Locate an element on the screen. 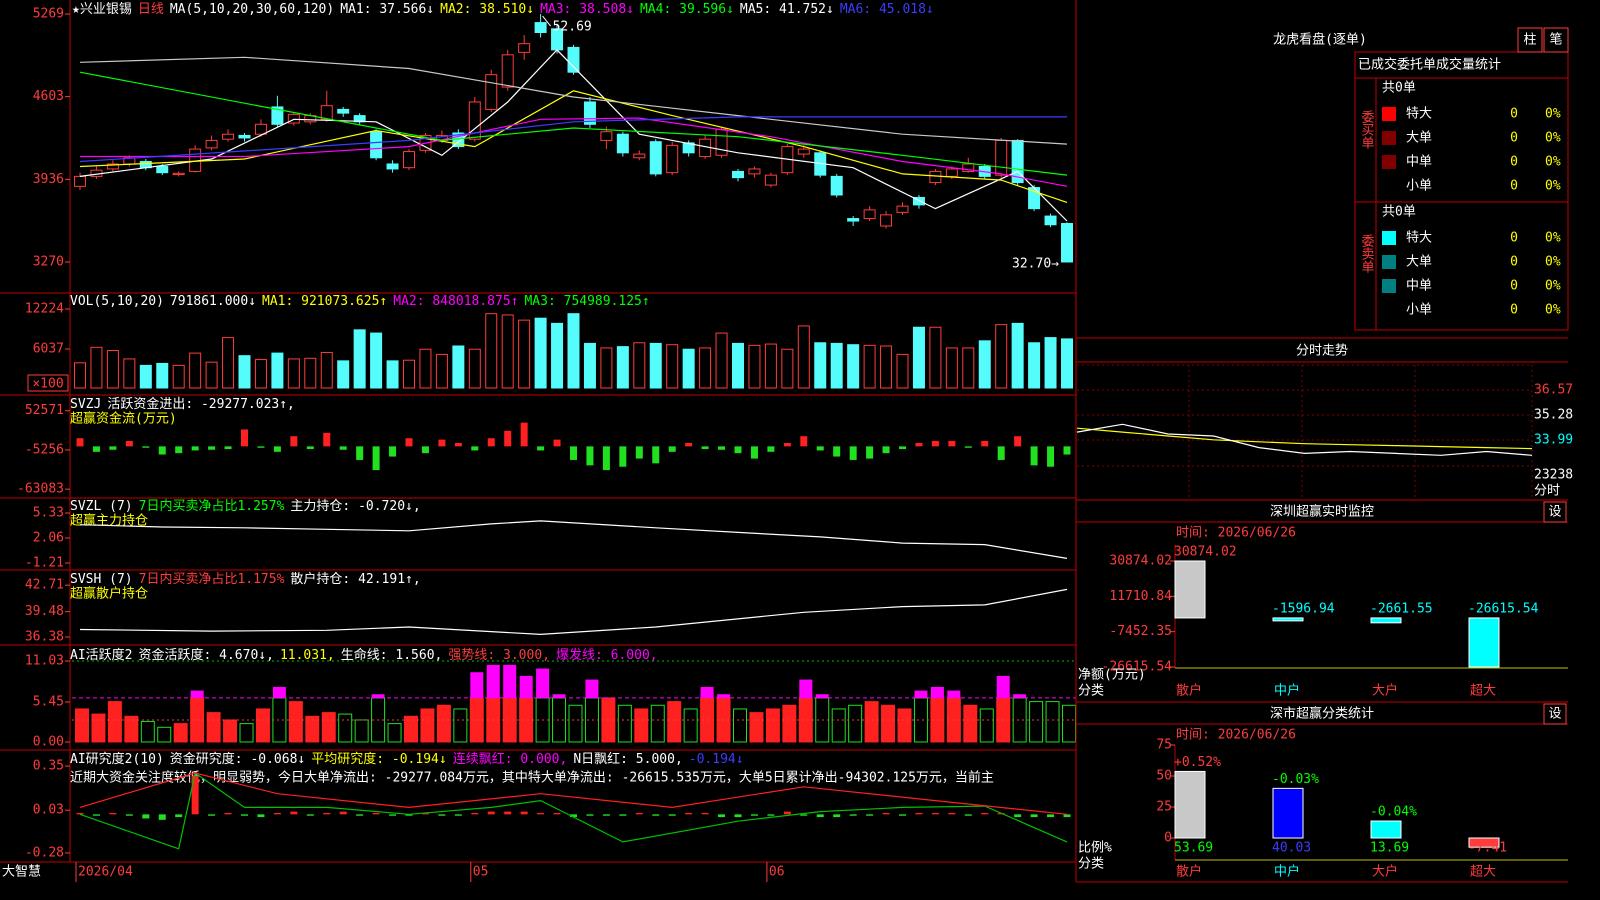  y-axis-label: 净额(万元) is located at coordinates (1112, 675).